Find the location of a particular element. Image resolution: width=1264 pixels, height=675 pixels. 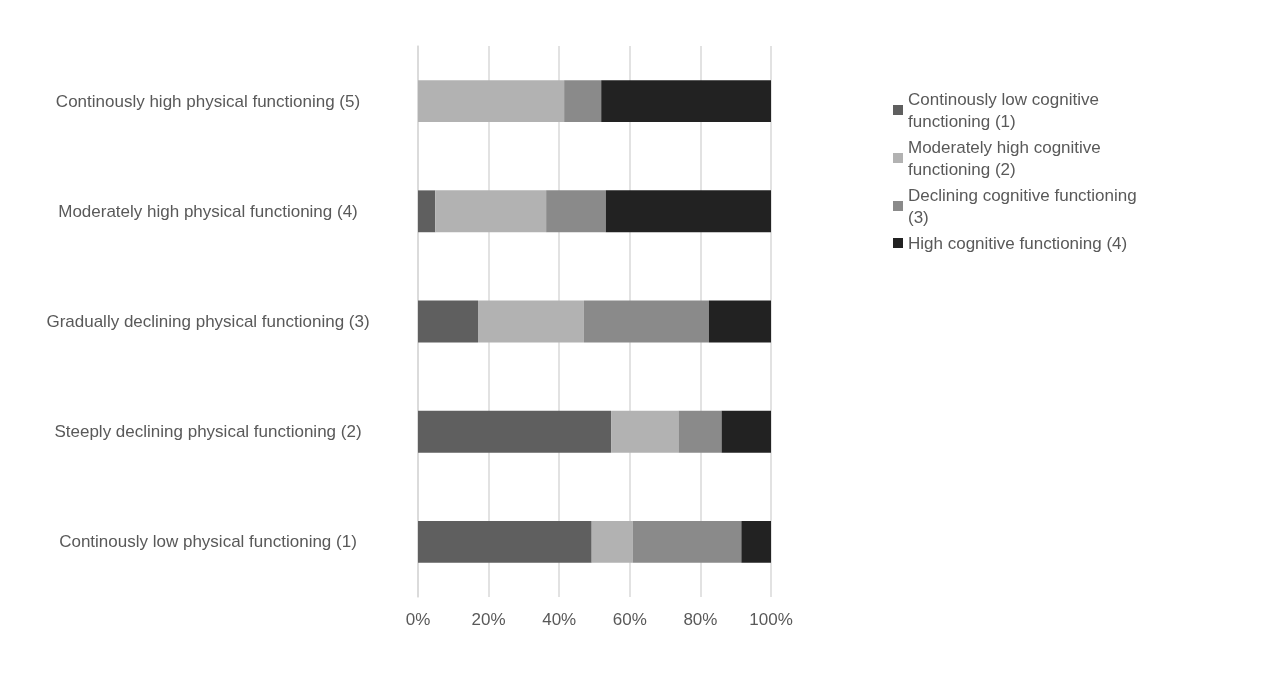

x-tick-label: 20% is located at coordinates (488, 619).